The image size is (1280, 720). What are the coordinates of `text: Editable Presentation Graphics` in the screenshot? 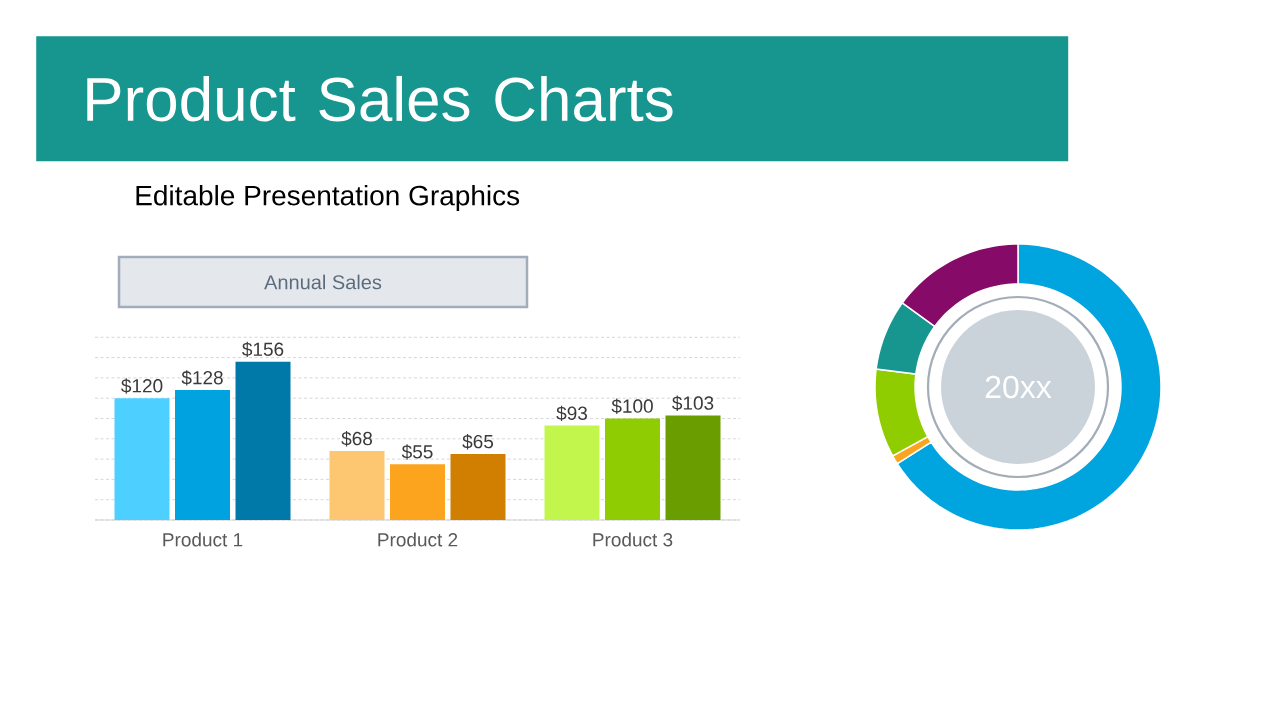 It's located at (328, 198).